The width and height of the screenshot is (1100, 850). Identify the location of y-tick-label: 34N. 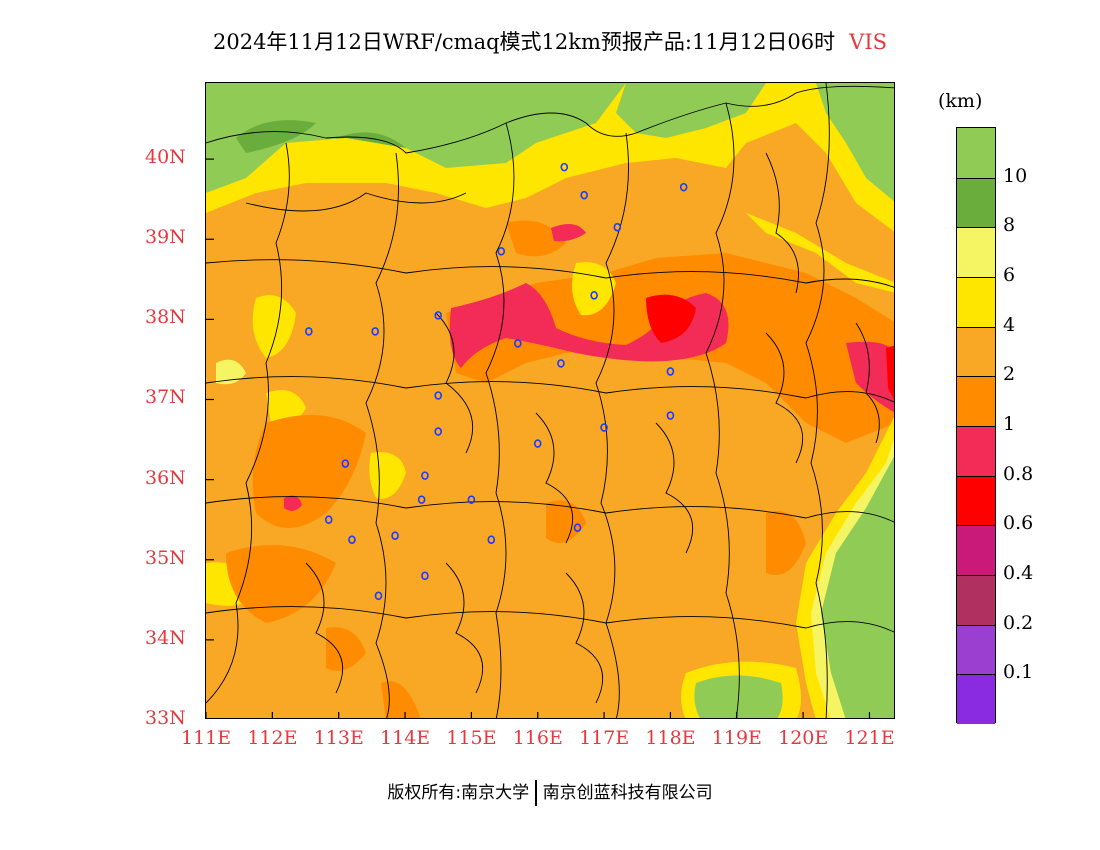
(165, 637).